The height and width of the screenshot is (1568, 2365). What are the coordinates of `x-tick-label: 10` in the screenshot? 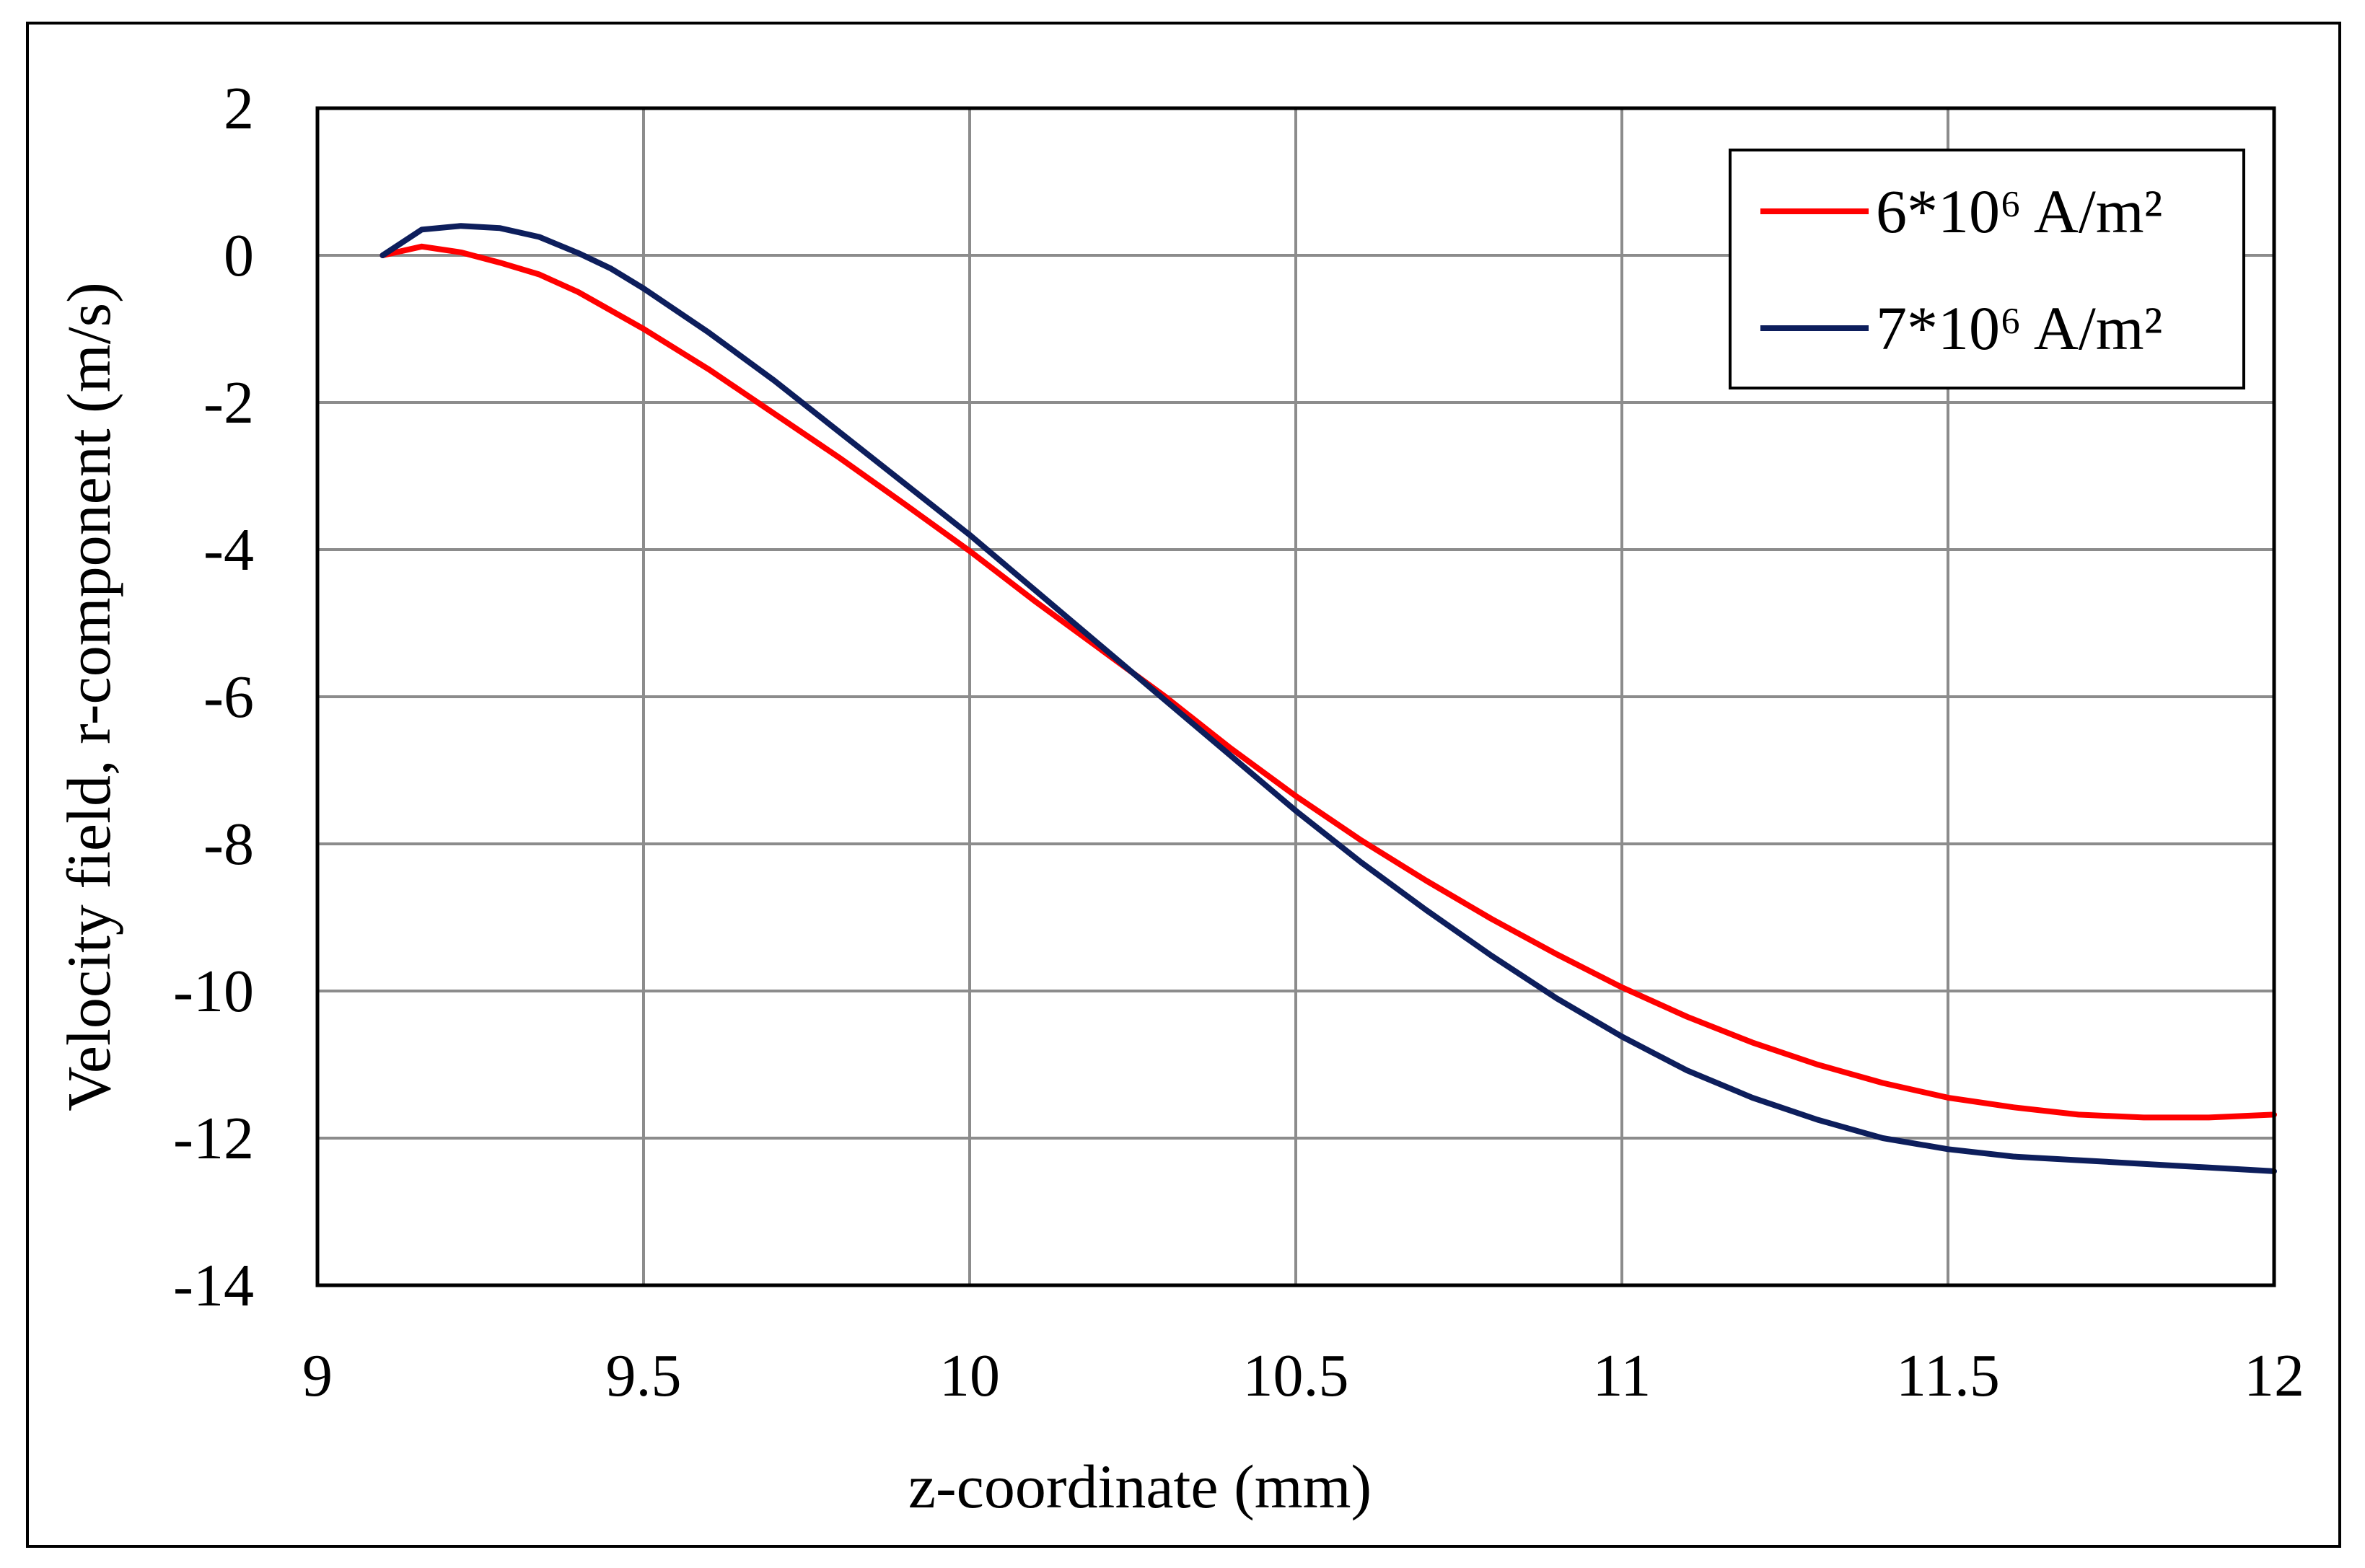 It's located at (969, 1375).